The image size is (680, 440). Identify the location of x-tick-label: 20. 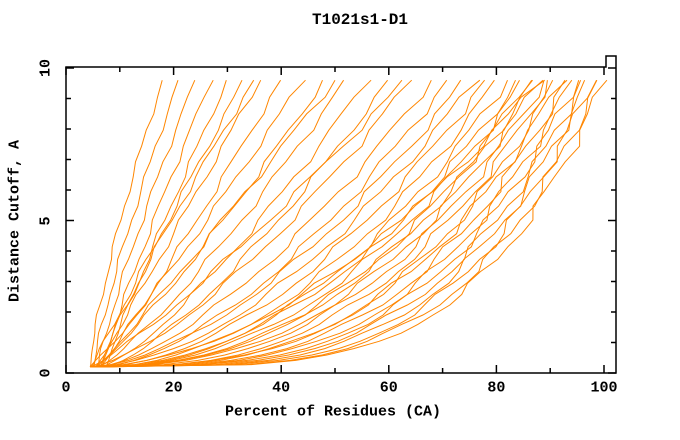
(173, 388).